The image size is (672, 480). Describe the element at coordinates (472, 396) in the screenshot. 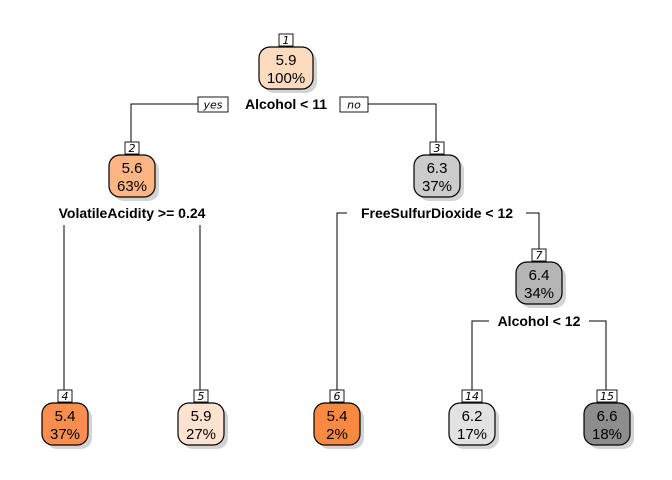

I see `svg-text: 14` at that location.